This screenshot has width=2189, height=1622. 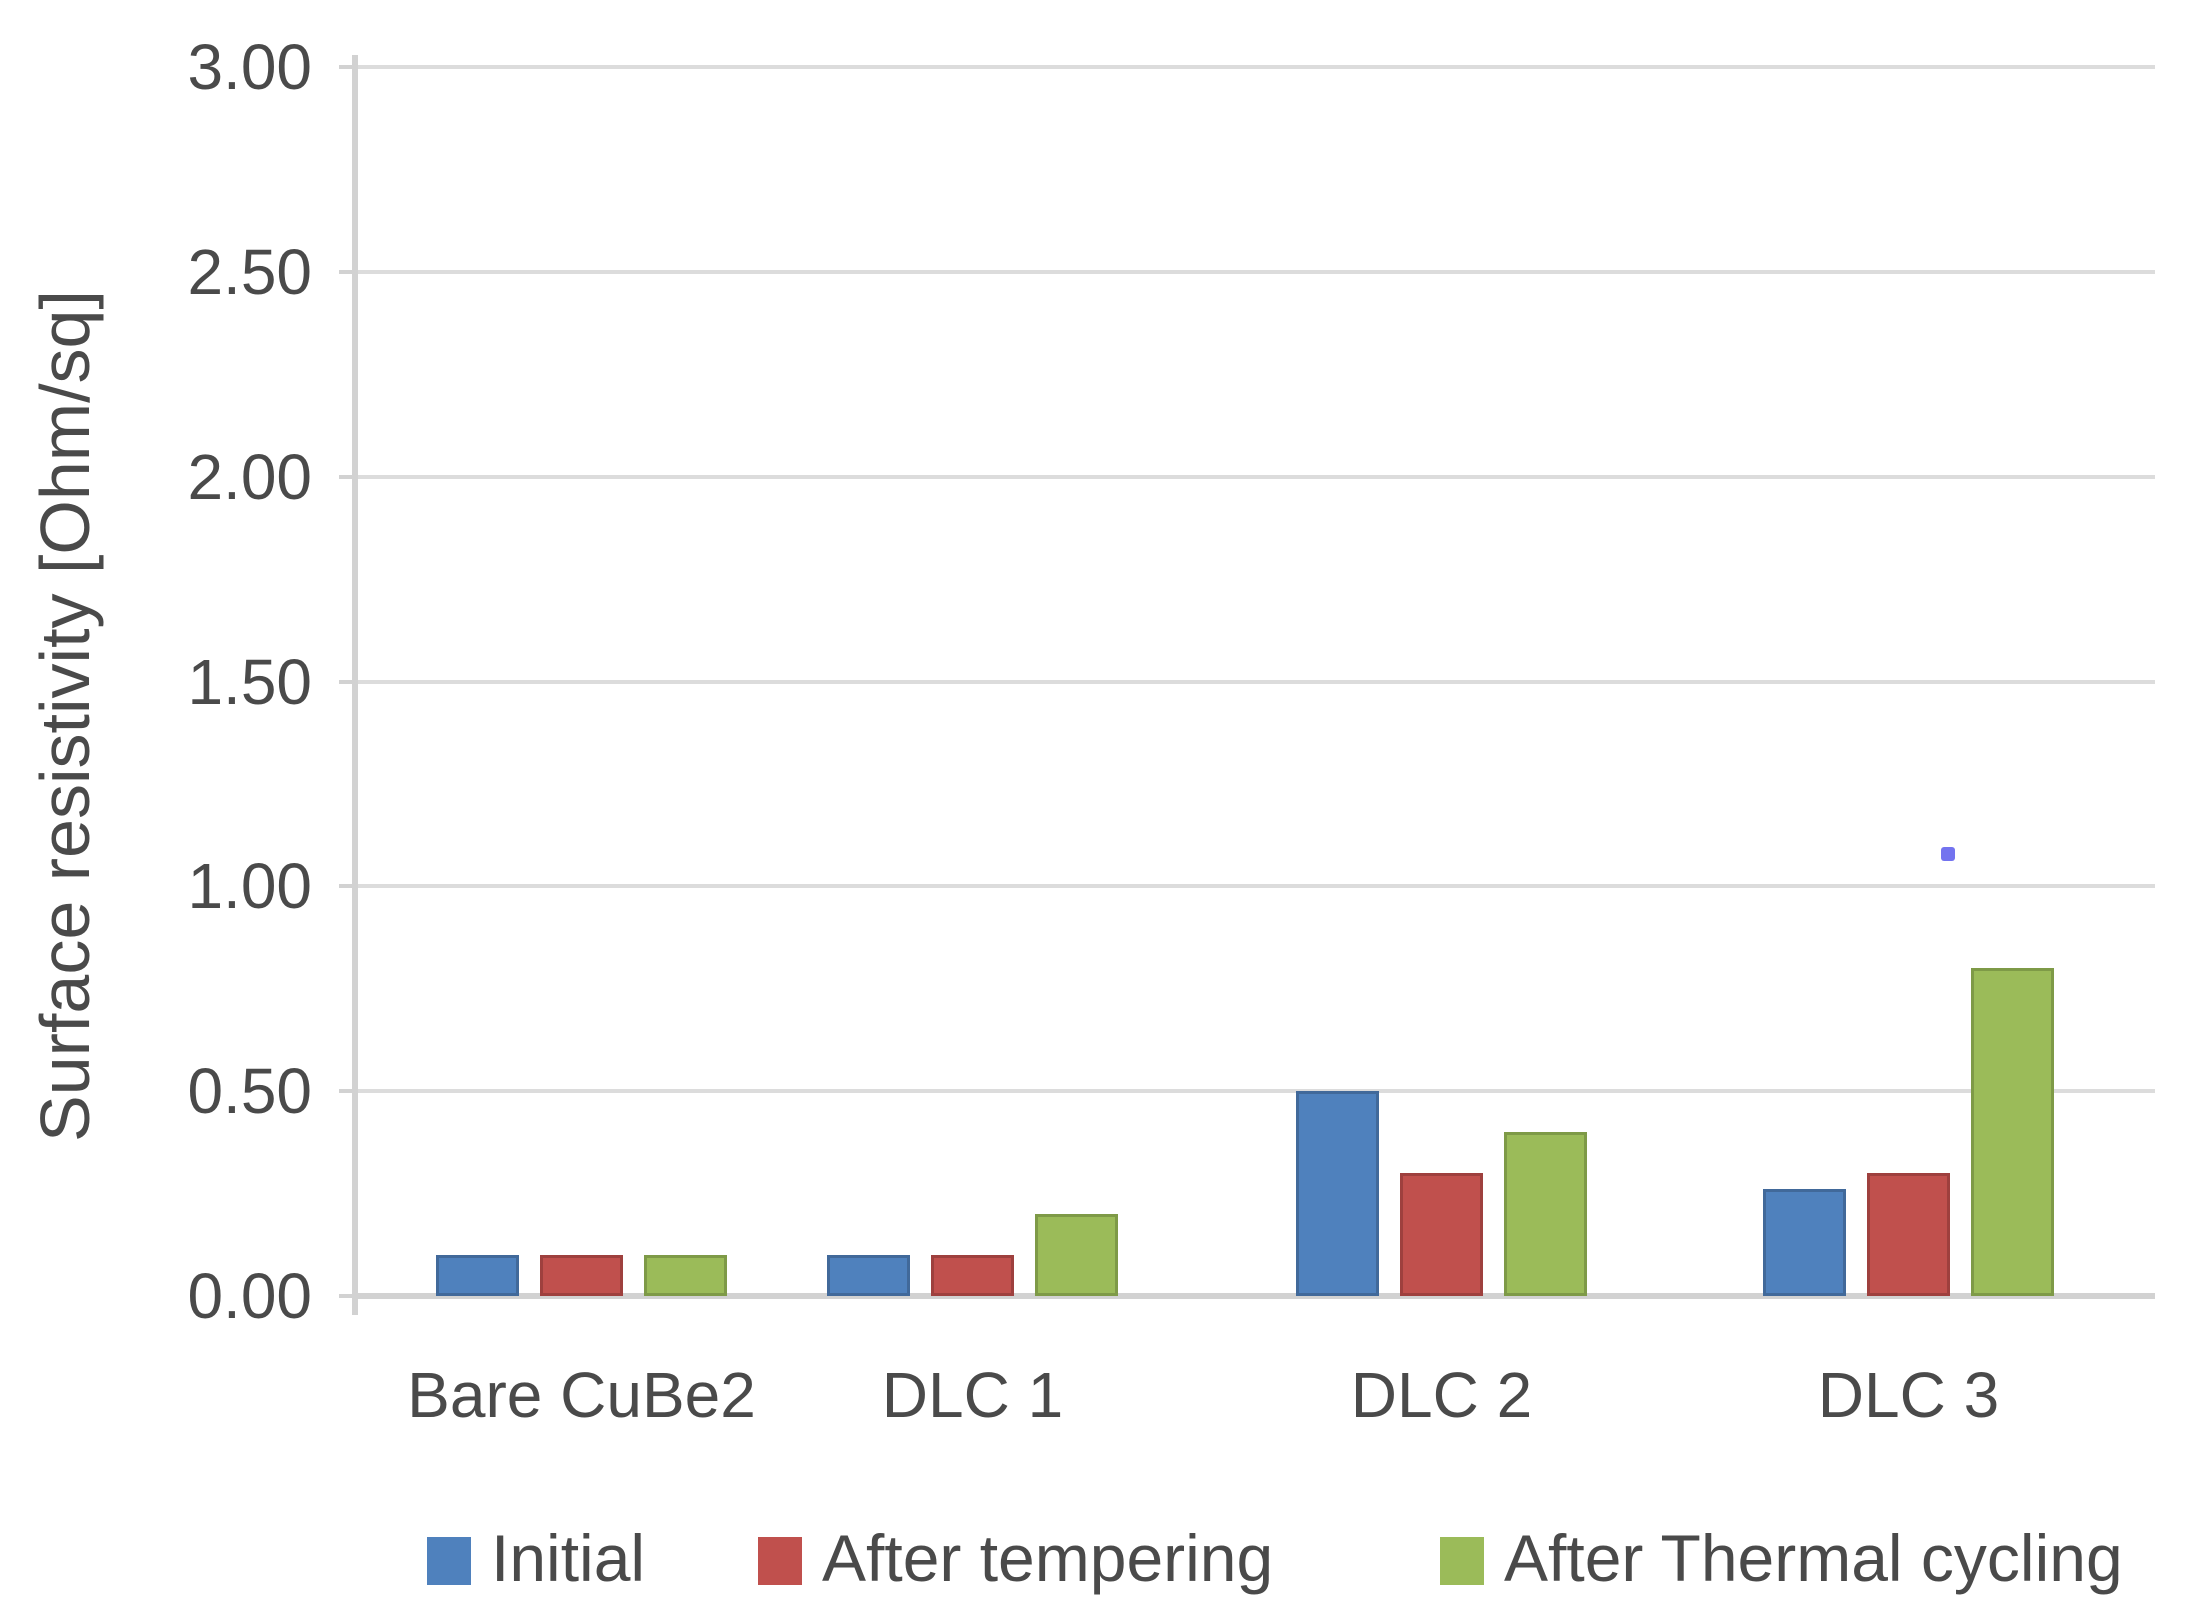 What do you see at coordinates (249, 681) in the screenshot?
I see `y-tick-label: 1.50` at bounding box center [249, 681].